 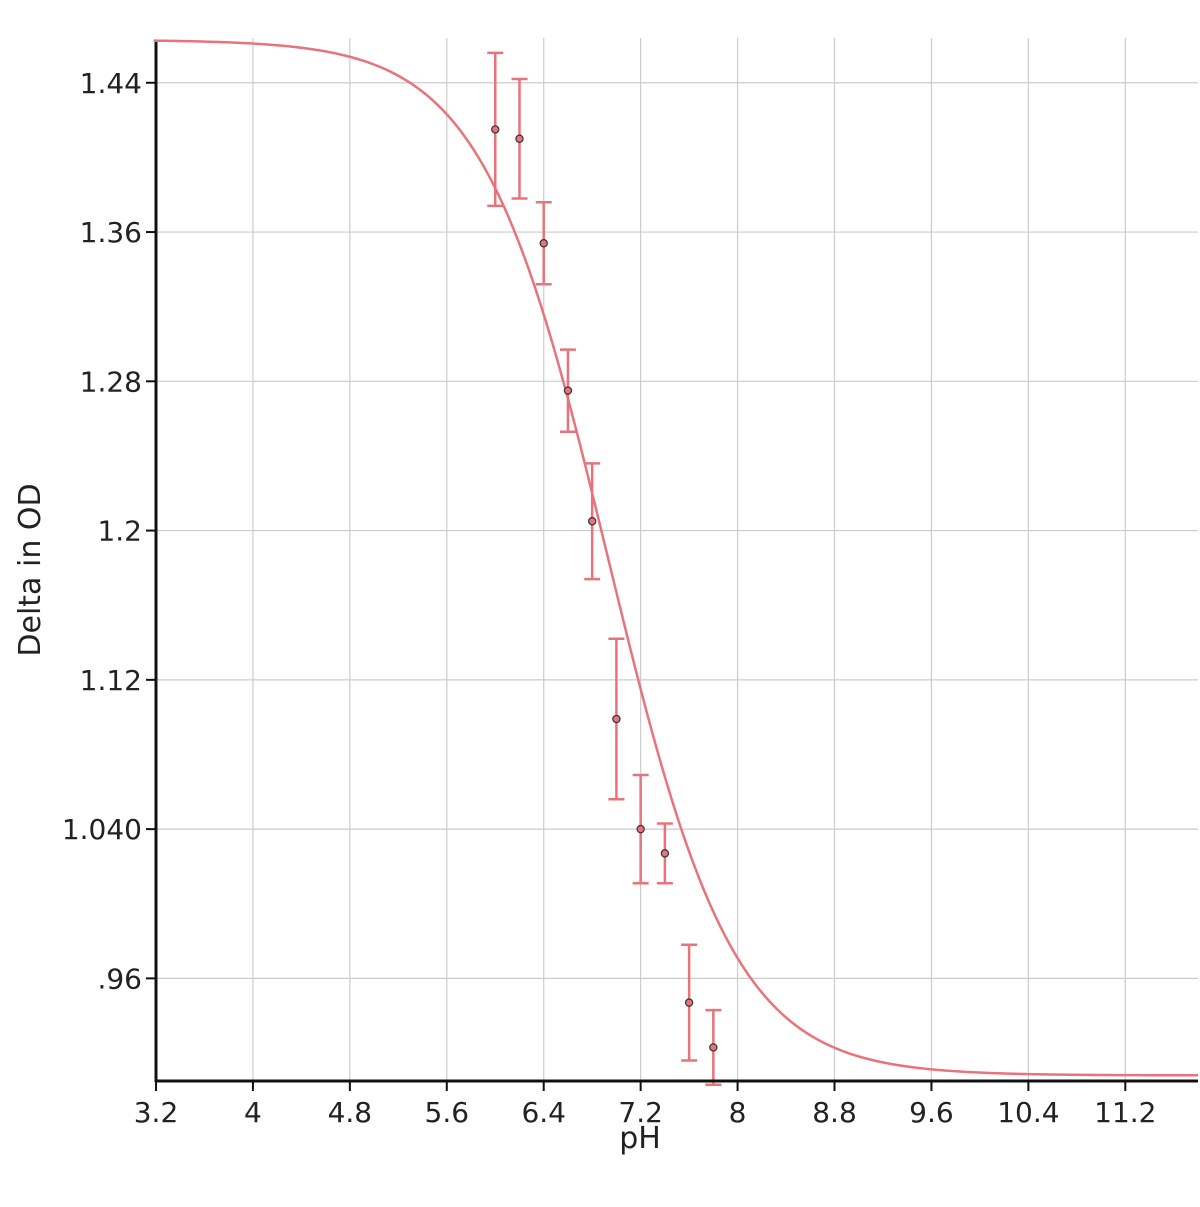 What do you see at coordinates (931, 1112) in the screenshot?
I see `x-tick-label: 9.6` at bounding box center [931, 1112].